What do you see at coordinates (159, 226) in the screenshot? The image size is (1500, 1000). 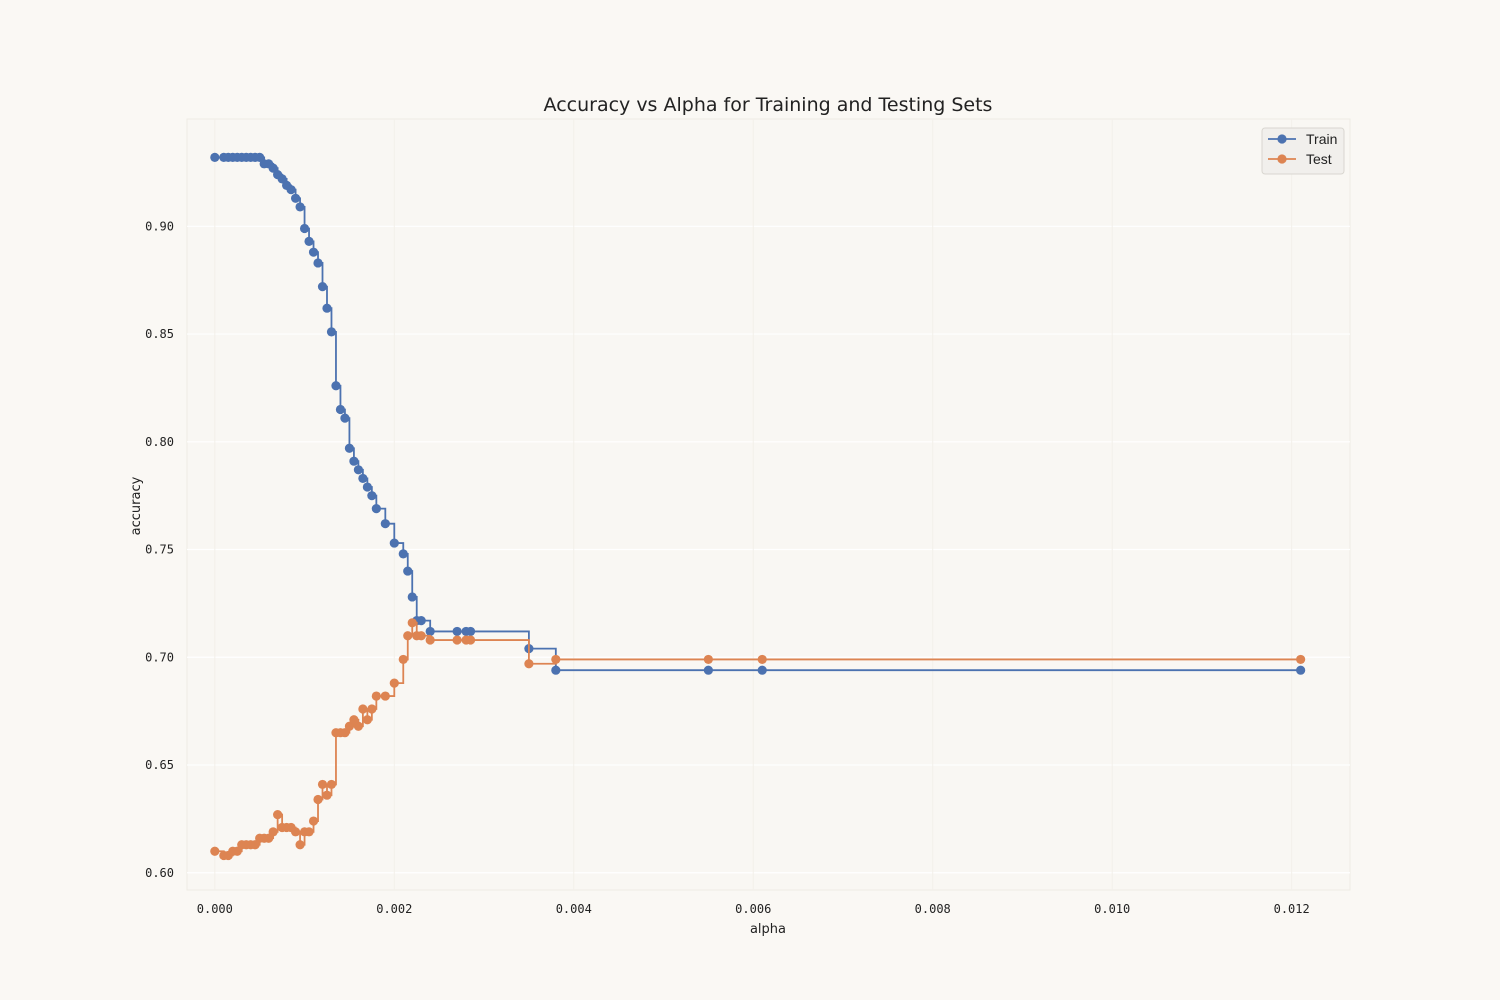 I see `y-tick-label: 0.90` at bounding box center [159, 226].